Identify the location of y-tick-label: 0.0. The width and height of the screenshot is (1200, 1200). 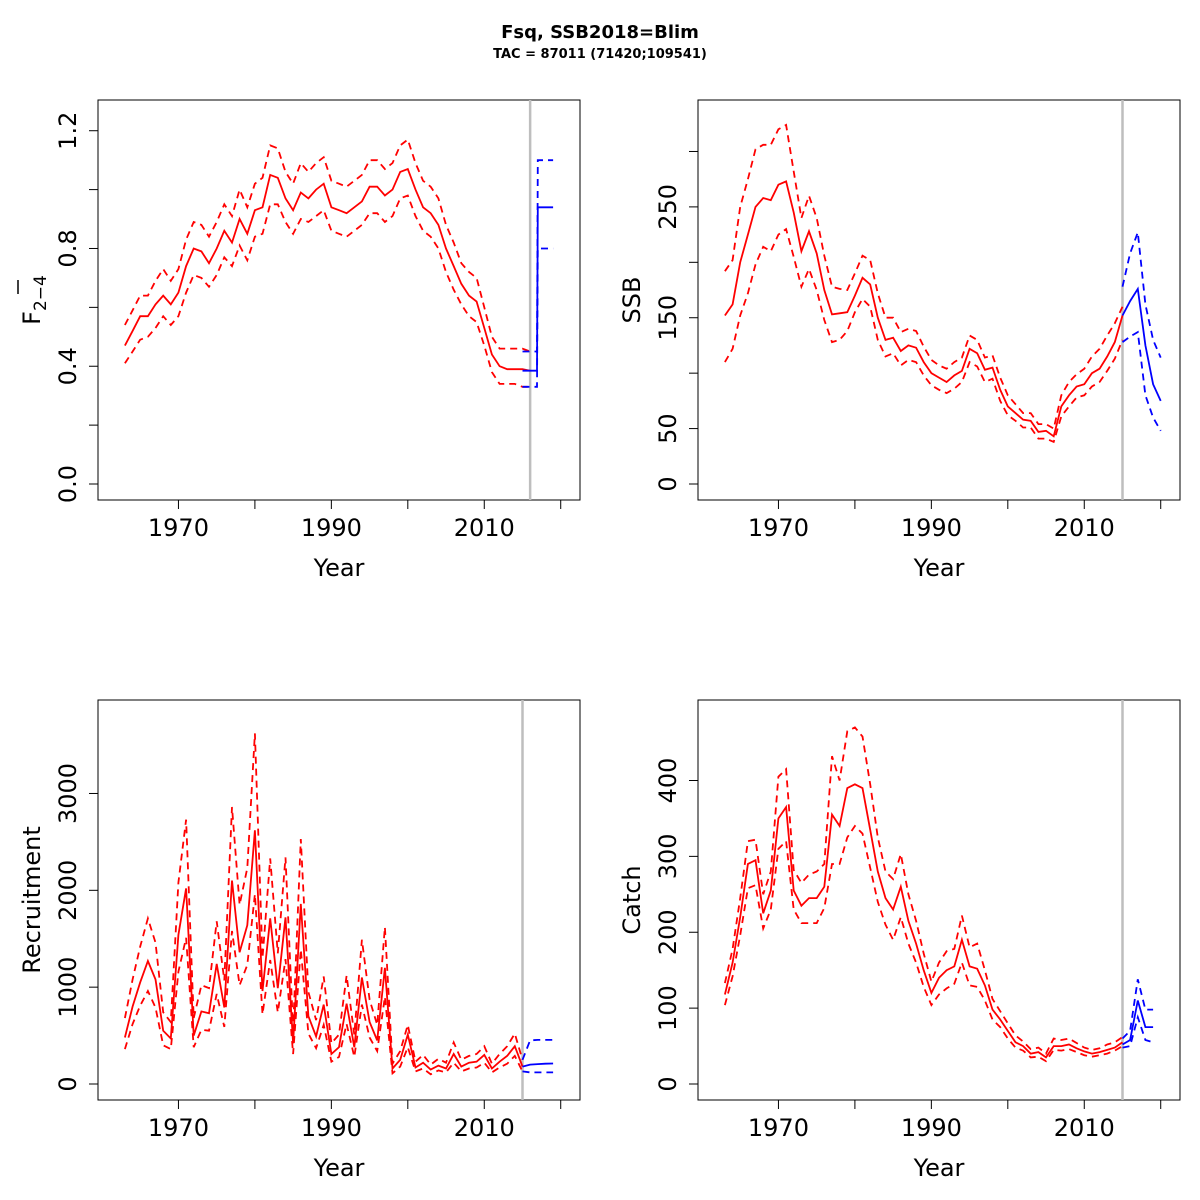
(68, 484).